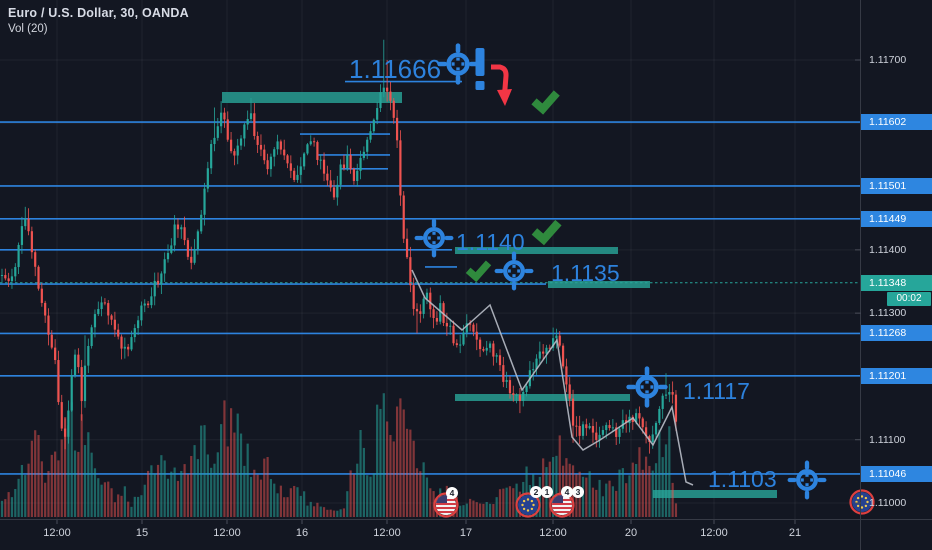 This screenshot has height=550, width=932. I want to click on chart-legend: Euro / U.S. Dollar, 30, OANDA Vol (20), so click(98, 20).